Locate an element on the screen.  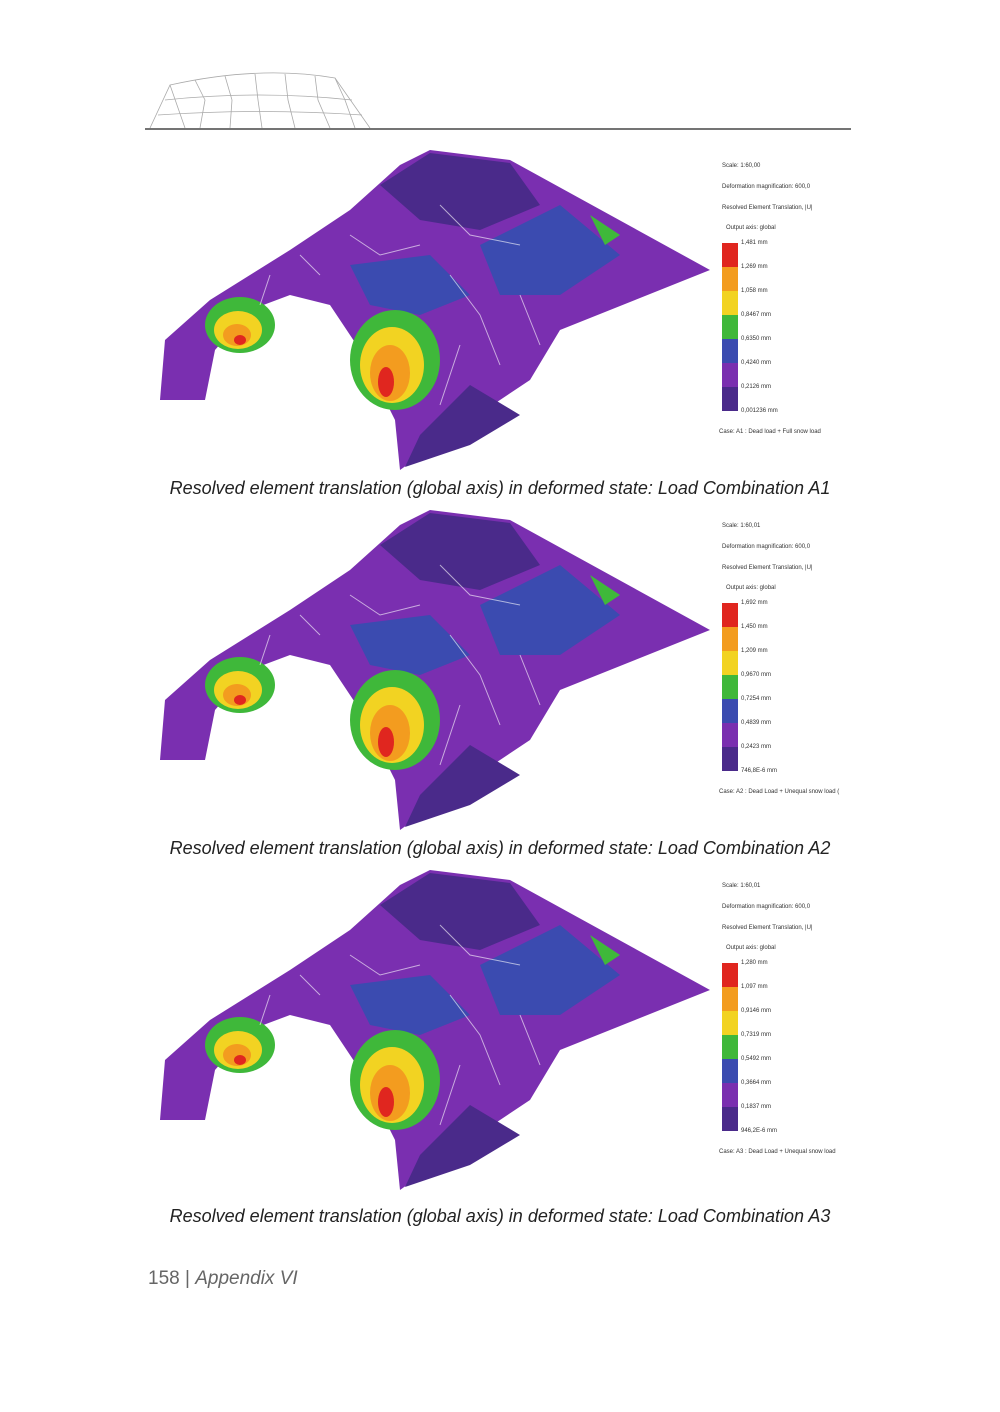
legend-label: 1,209 mm is located at coordinates (754, 651).